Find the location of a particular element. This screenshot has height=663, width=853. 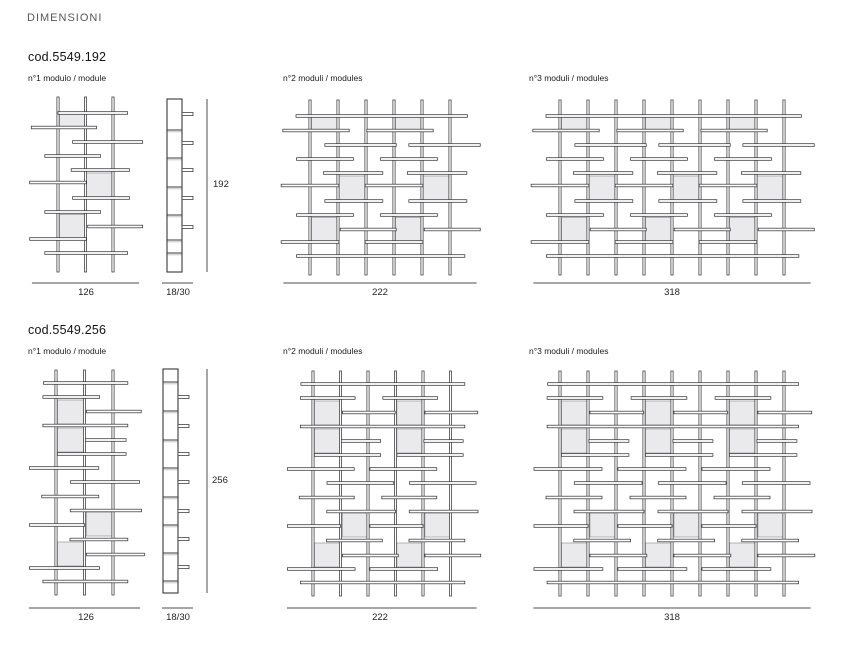

width-dim-192-3: 318 is located at coordinates (672, 292).